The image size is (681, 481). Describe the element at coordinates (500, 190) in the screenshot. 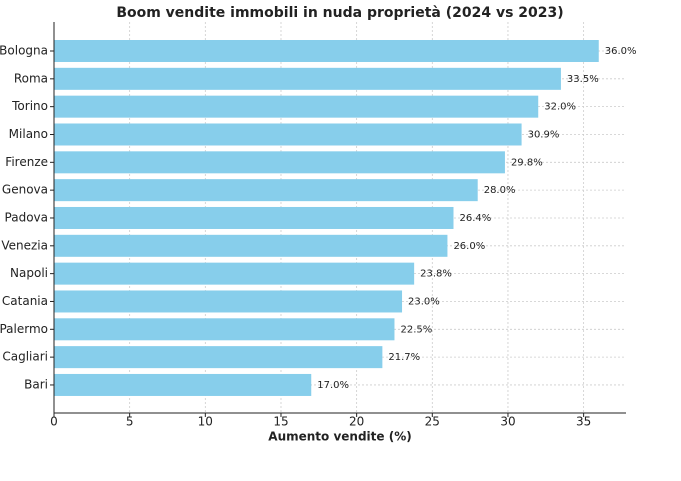

I see `value-label: 28.0%` at that location.